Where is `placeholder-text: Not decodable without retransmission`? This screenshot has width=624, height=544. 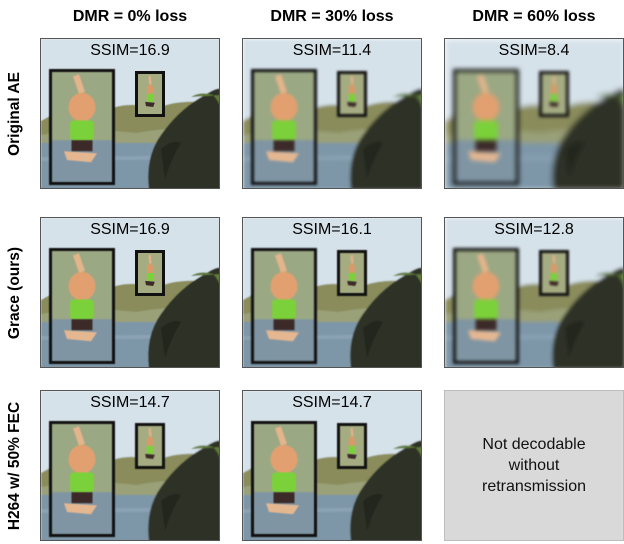
placeholder-text: Not decodable without retransmission is located at coordinates (534, 465).